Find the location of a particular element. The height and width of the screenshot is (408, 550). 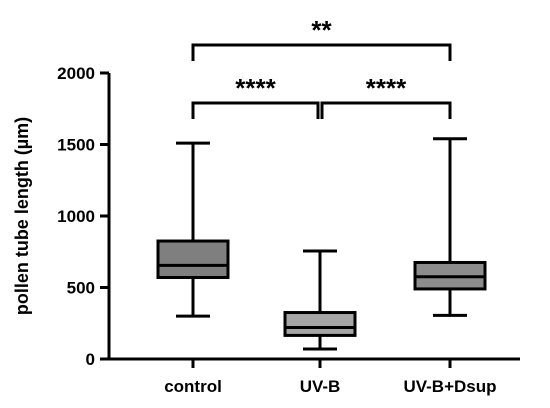

x-tick-label: control is located at coordinates (193, 386).